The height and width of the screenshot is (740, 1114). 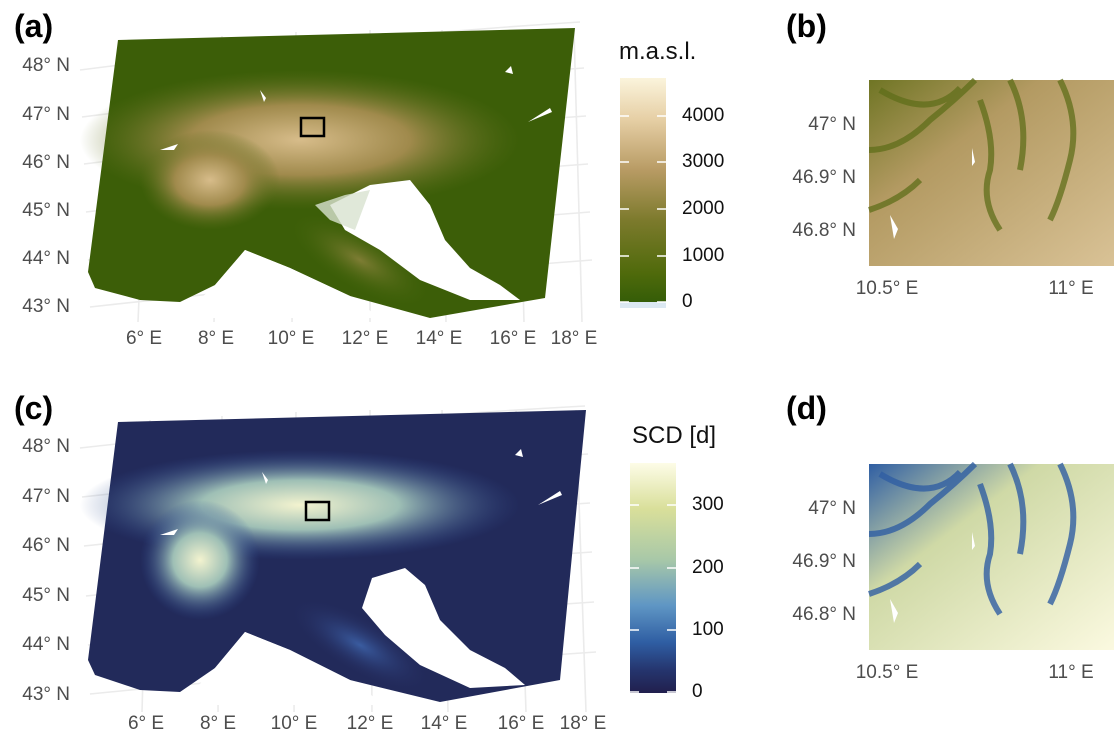 I want to click on panel-d-label: (d), so click(x=806, y=408).